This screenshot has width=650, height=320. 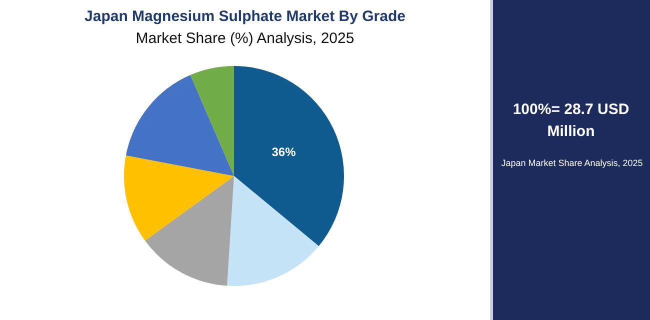 I want to click on text: Japan Market Share Analysis, 2025, so click(x=572, y=163).